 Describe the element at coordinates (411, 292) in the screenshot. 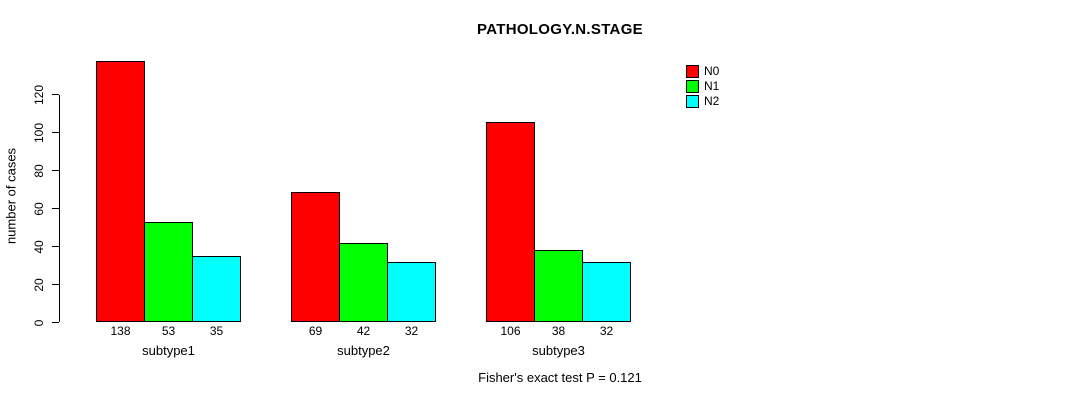

I see `bar-n2-subtype2` at that location.